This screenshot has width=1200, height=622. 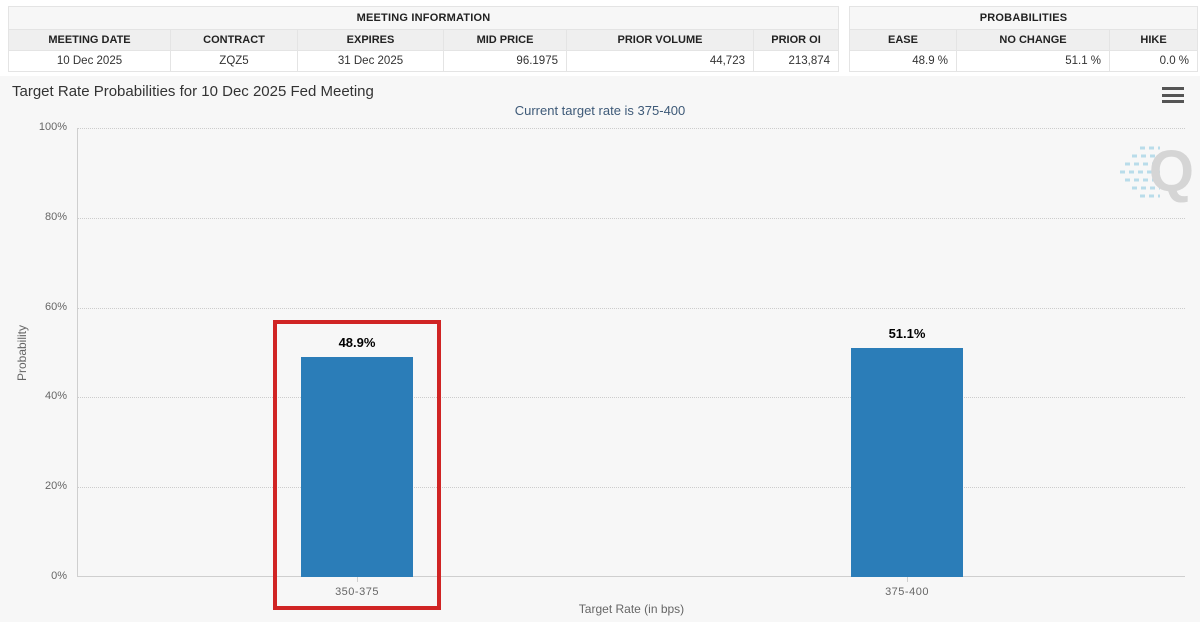 I want to click on column-header: CONTRACT, so click(x=234, y=40).